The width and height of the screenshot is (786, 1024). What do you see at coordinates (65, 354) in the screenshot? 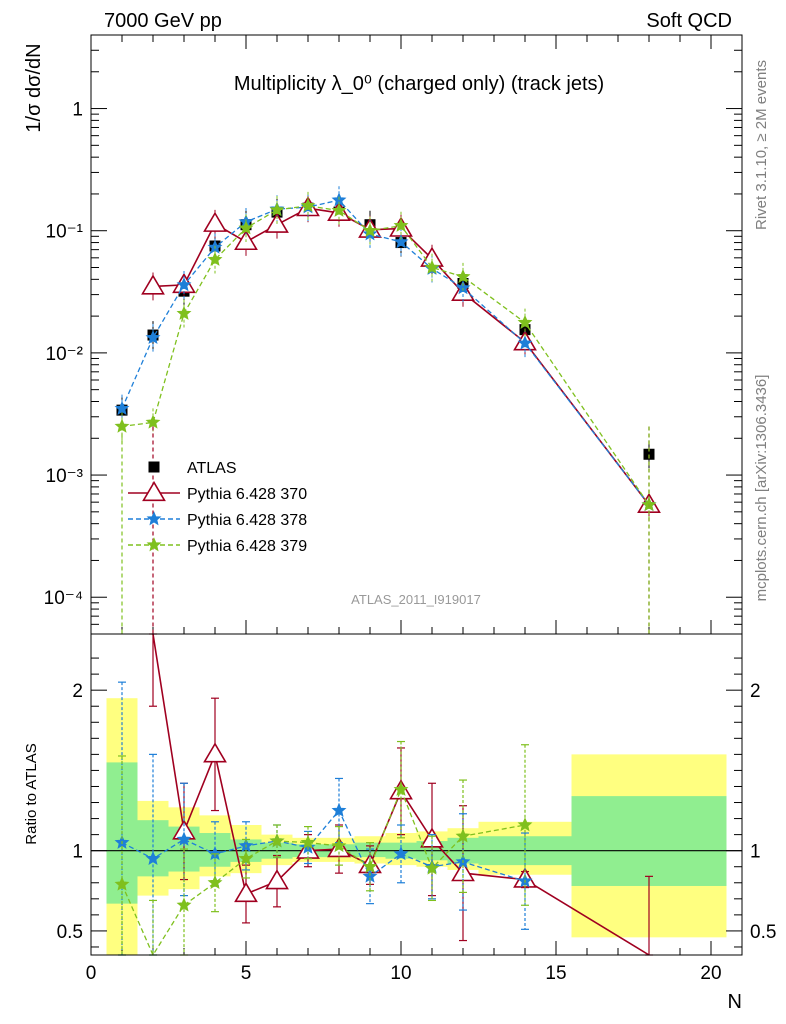
I see `main-ytick-label: 10⁻²` at bounding box center [65, 354].